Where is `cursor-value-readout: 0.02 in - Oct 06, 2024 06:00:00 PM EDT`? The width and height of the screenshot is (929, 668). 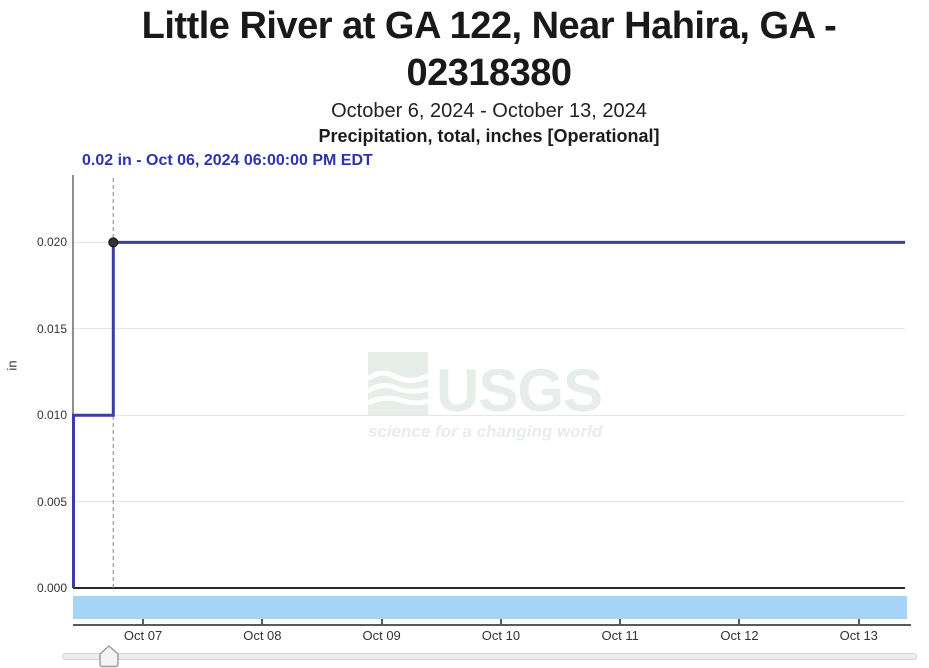 cursor-value-readout: 0.02 in - Oct 06, 2024 06:00:00 PM EDT is located at coordinates (227, 160).